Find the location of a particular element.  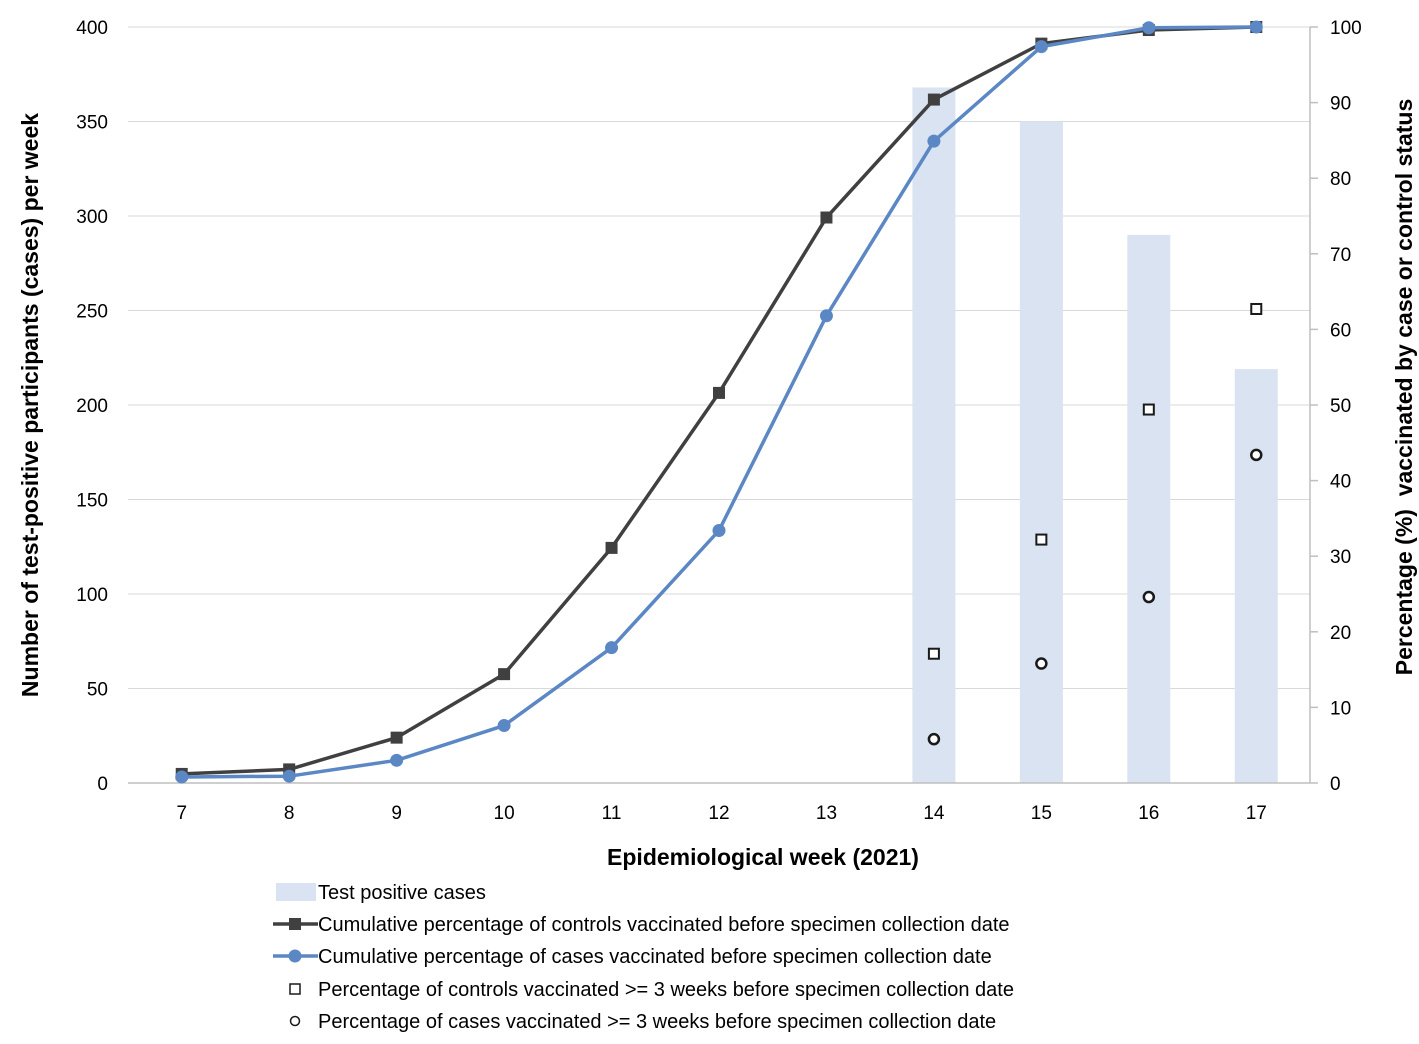

y-axis-left-tick-label: 250 is located at coordinates (92, 312).